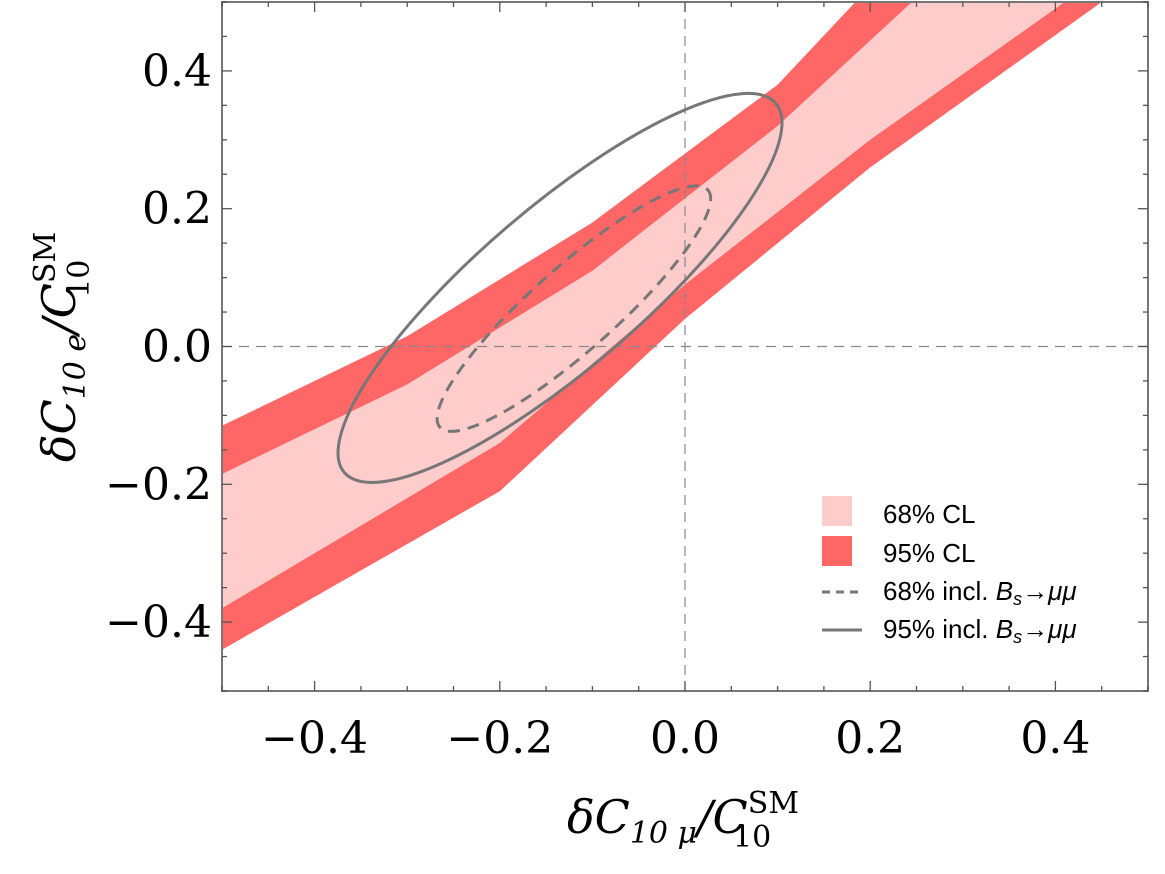 This screenshot has height=874, width=1165. I want to click on legend-swatch-95-cl, so click(837, 551).